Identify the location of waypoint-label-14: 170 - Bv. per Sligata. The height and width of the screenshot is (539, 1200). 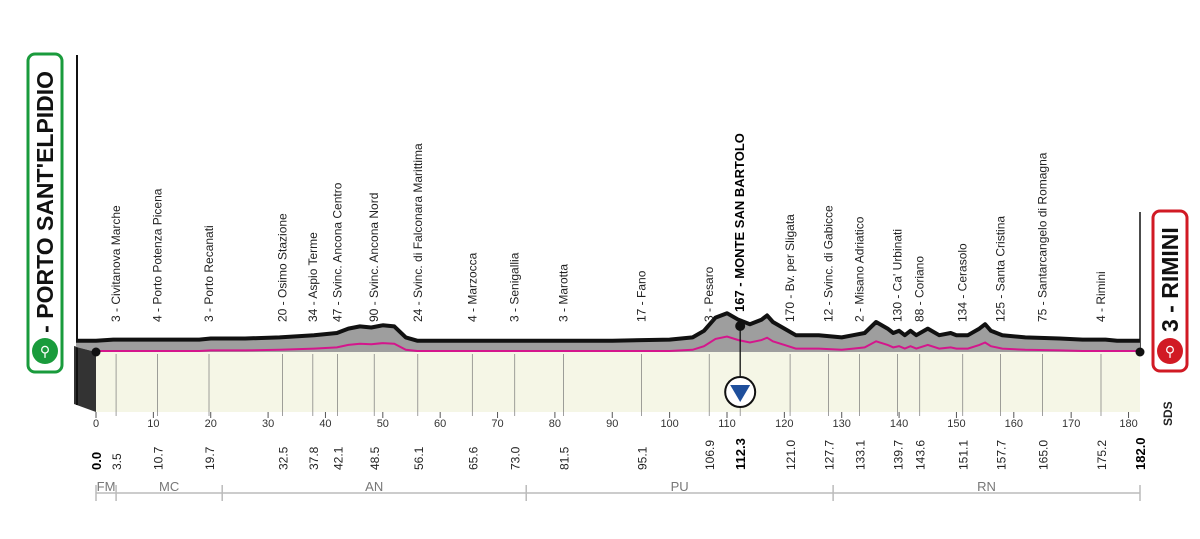
(790, 268).